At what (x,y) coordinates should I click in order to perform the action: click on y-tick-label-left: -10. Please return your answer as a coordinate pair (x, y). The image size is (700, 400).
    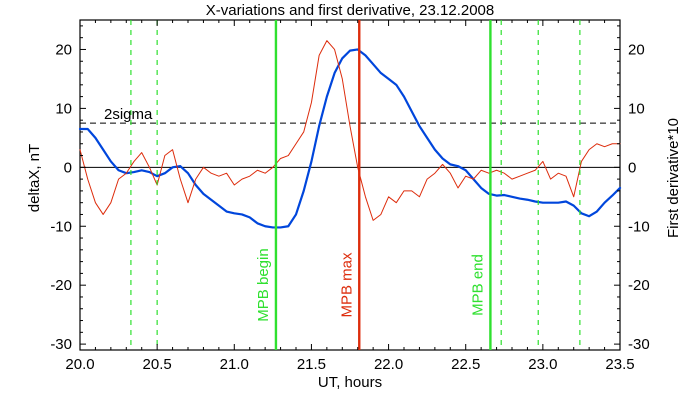
    Looking at the image, I should click on (61, 226).